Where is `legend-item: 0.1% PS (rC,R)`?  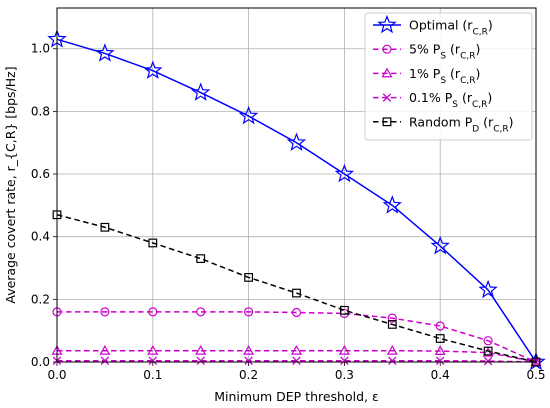
legend-item: 0.1% PS (rC,R) is located at coordinates (432, 100).